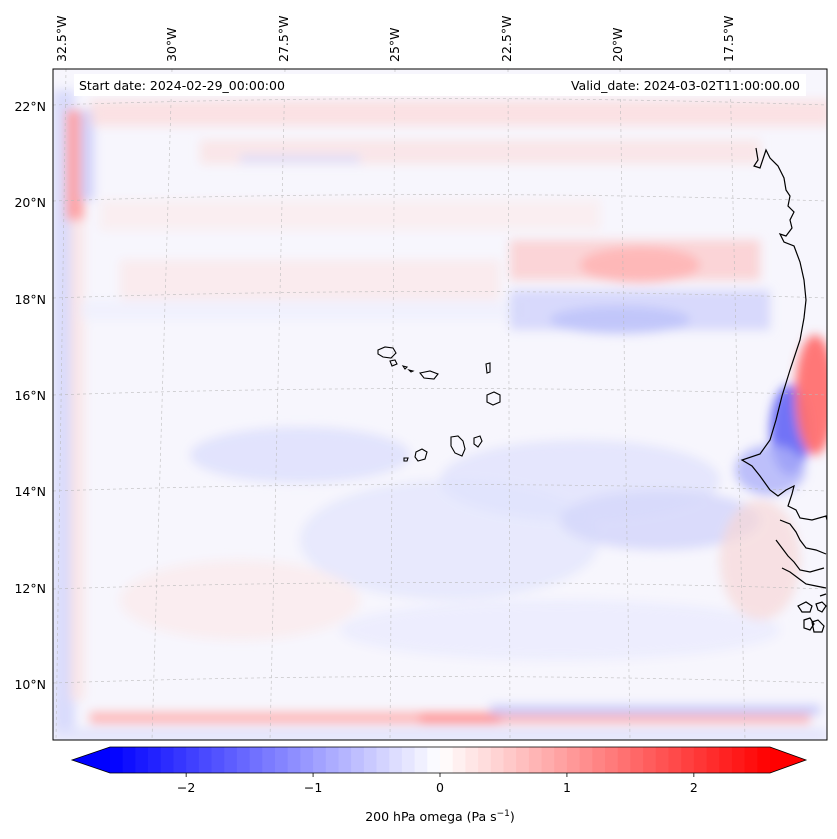 Image resolution: width=837 pixels, height=839 pixels. Describe the element at coordinates (91, 760) in the screenshot. I see `colorbar-min-extension` at that location.